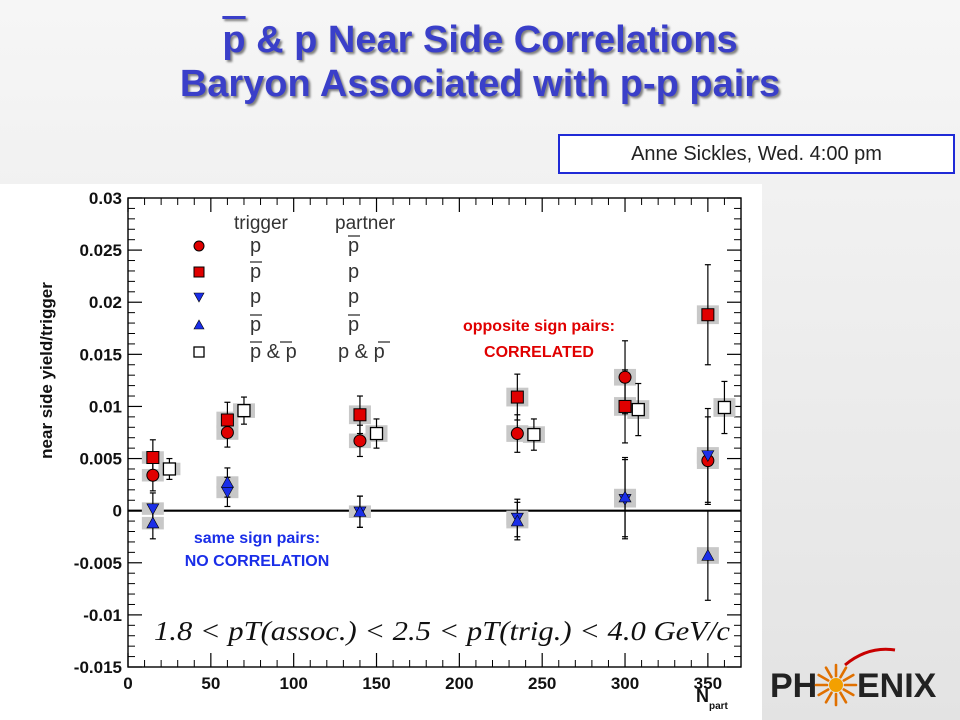 The height and width of the screenshot is (720, 960). Describe the element at coordinates (539, 326) in the screenshot. I see `annotation-opposite-line1: opposite sign pairs:` at that location.